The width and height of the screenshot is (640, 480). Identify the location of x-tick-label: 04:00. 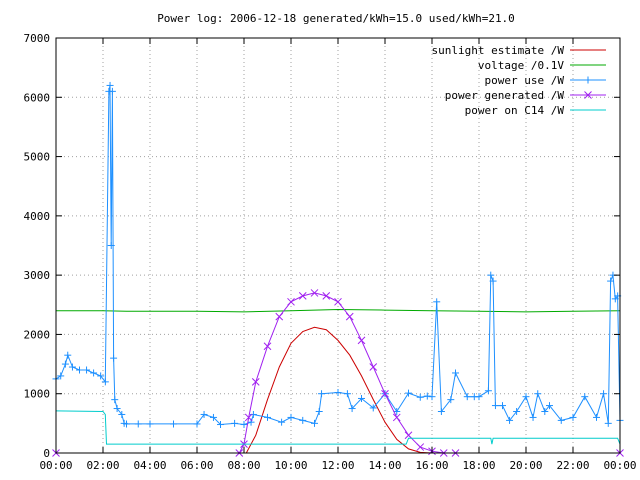
(149, 465).